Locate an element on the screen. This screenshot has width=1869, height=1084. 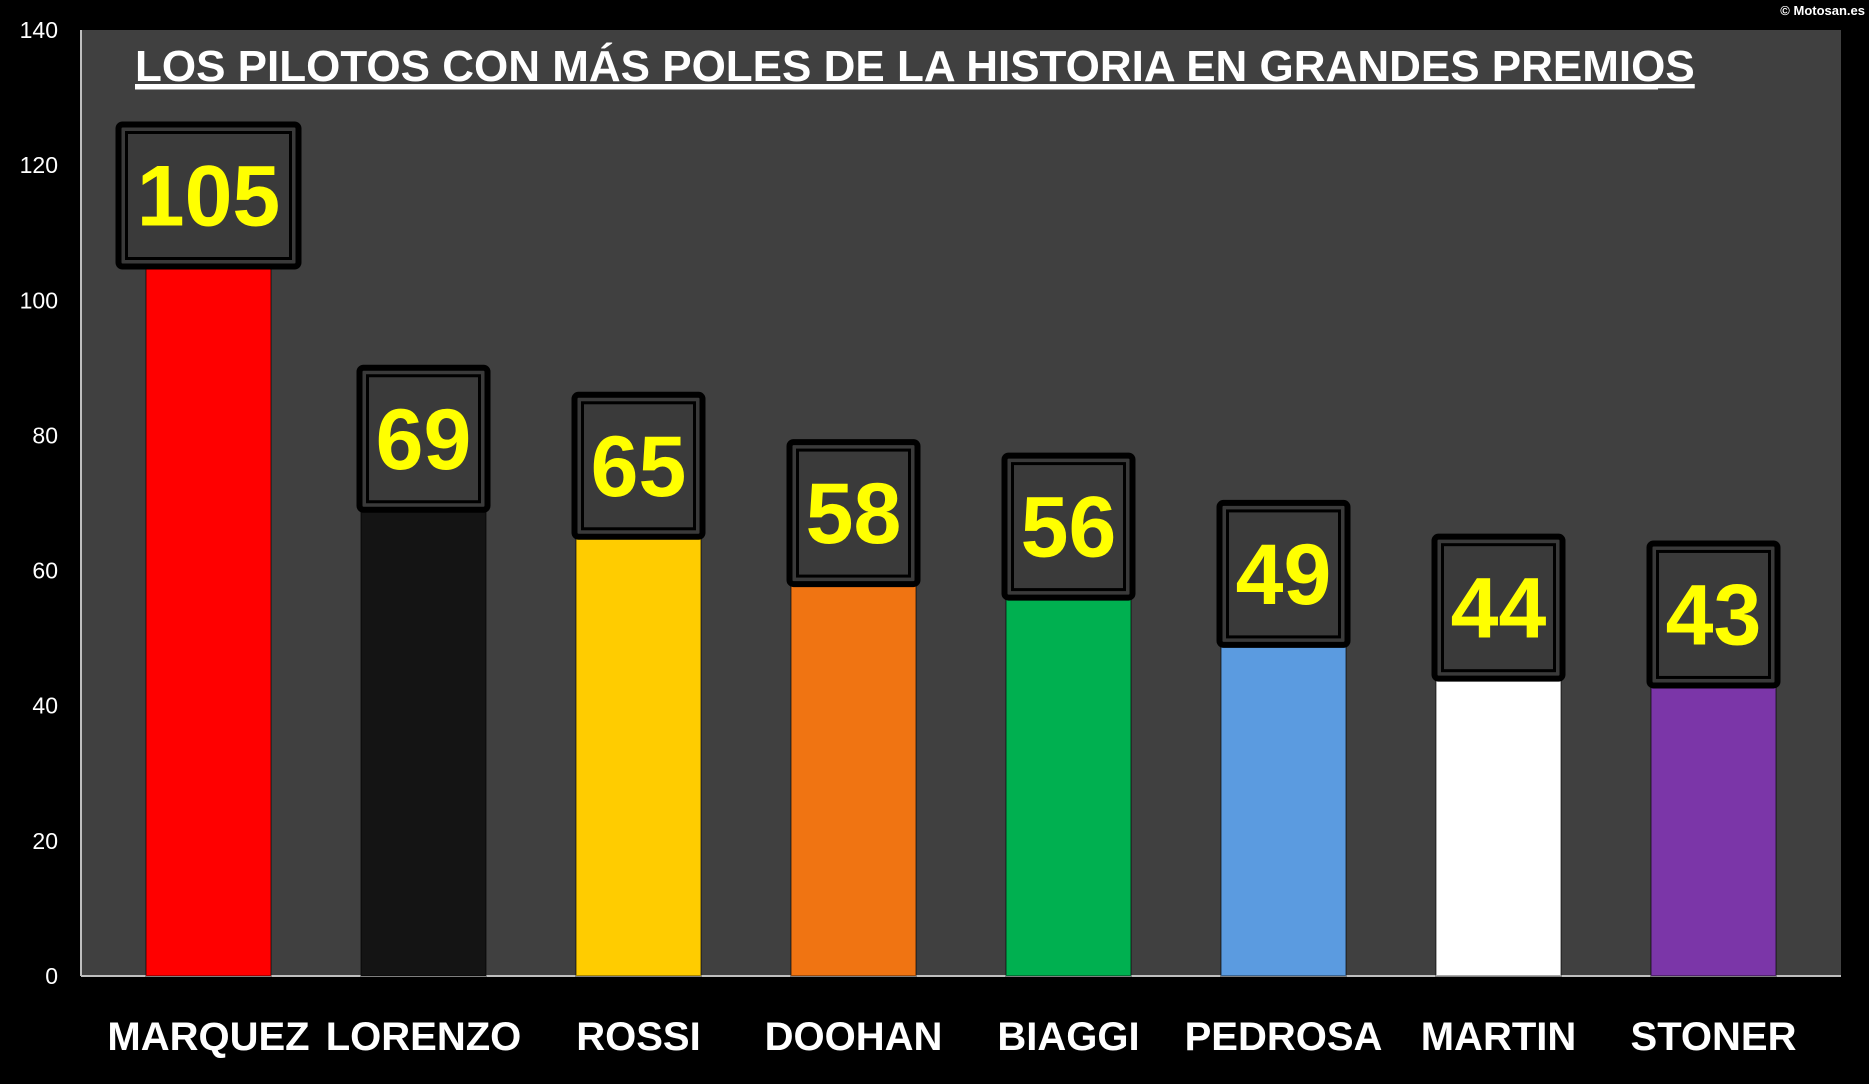
credit-watermark: © Motosan.es is located at coordinates (1822, 10).